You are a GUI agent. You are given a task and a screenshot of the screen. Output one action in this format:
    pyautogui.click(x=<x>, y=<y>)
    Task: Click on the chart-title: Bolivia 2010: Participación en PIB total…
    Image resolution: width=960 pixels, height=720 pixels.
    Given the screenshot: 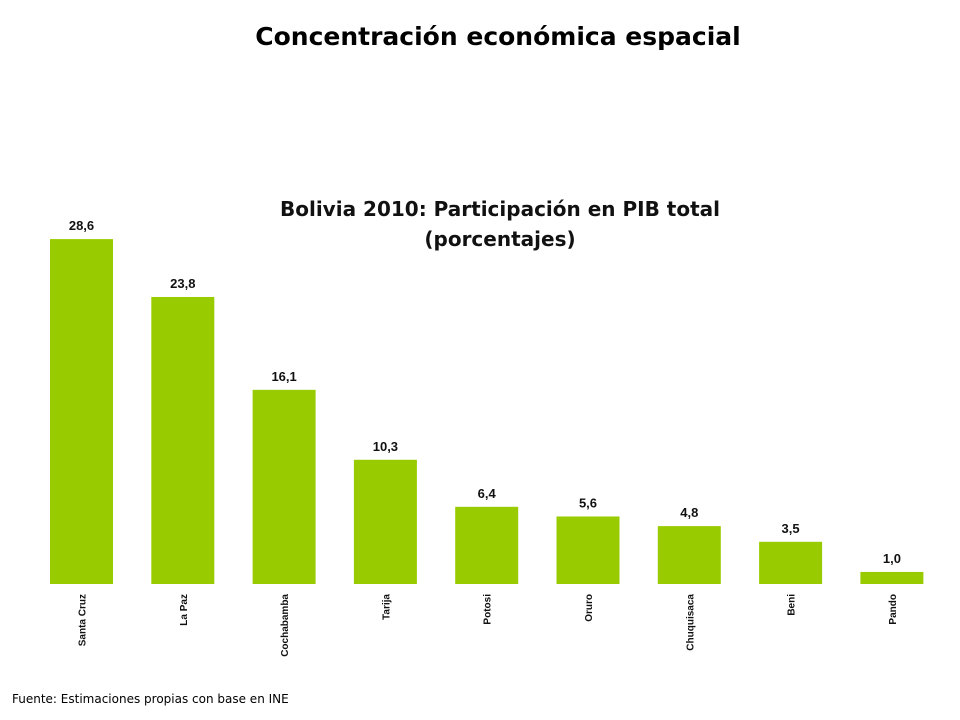 What is the action you would take?
    pyautogui.click(x=500, y=224)
    